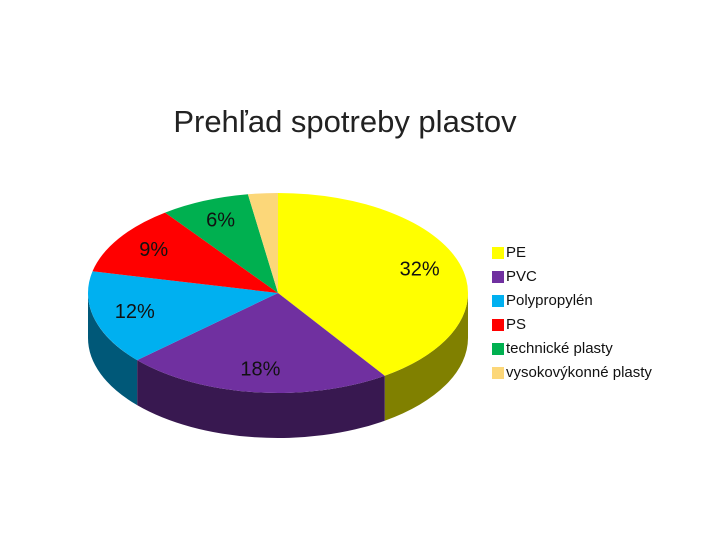  I want to click on legend-label: PVC, so click(521, 276).